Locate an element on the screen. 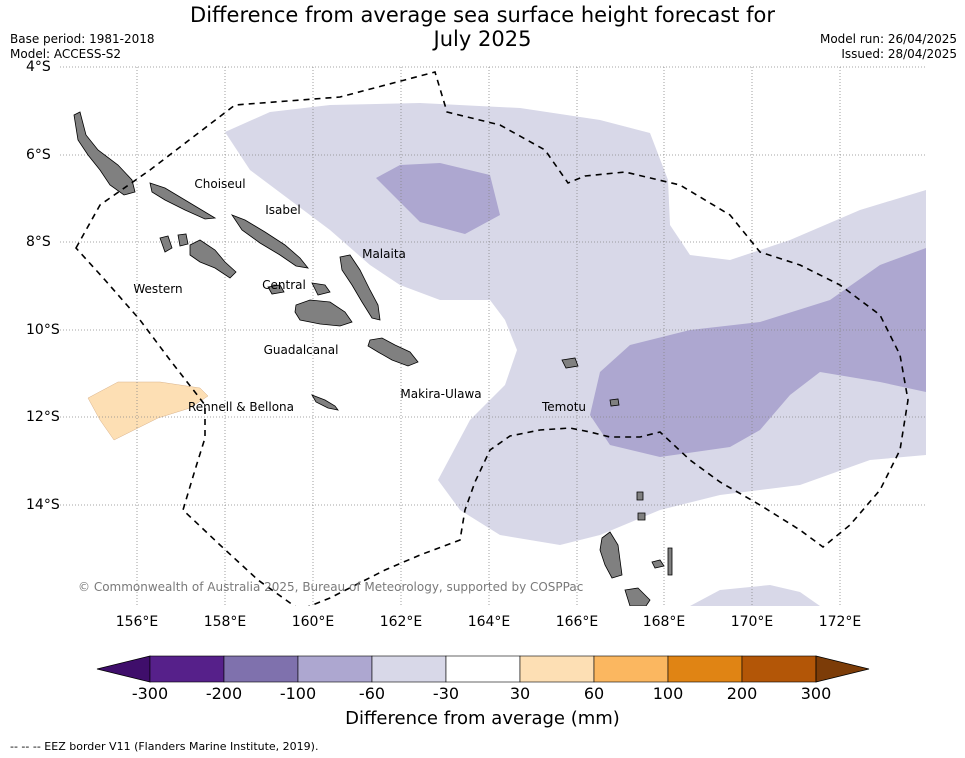  region-label-central: Central is located at coordinates (284, 285).